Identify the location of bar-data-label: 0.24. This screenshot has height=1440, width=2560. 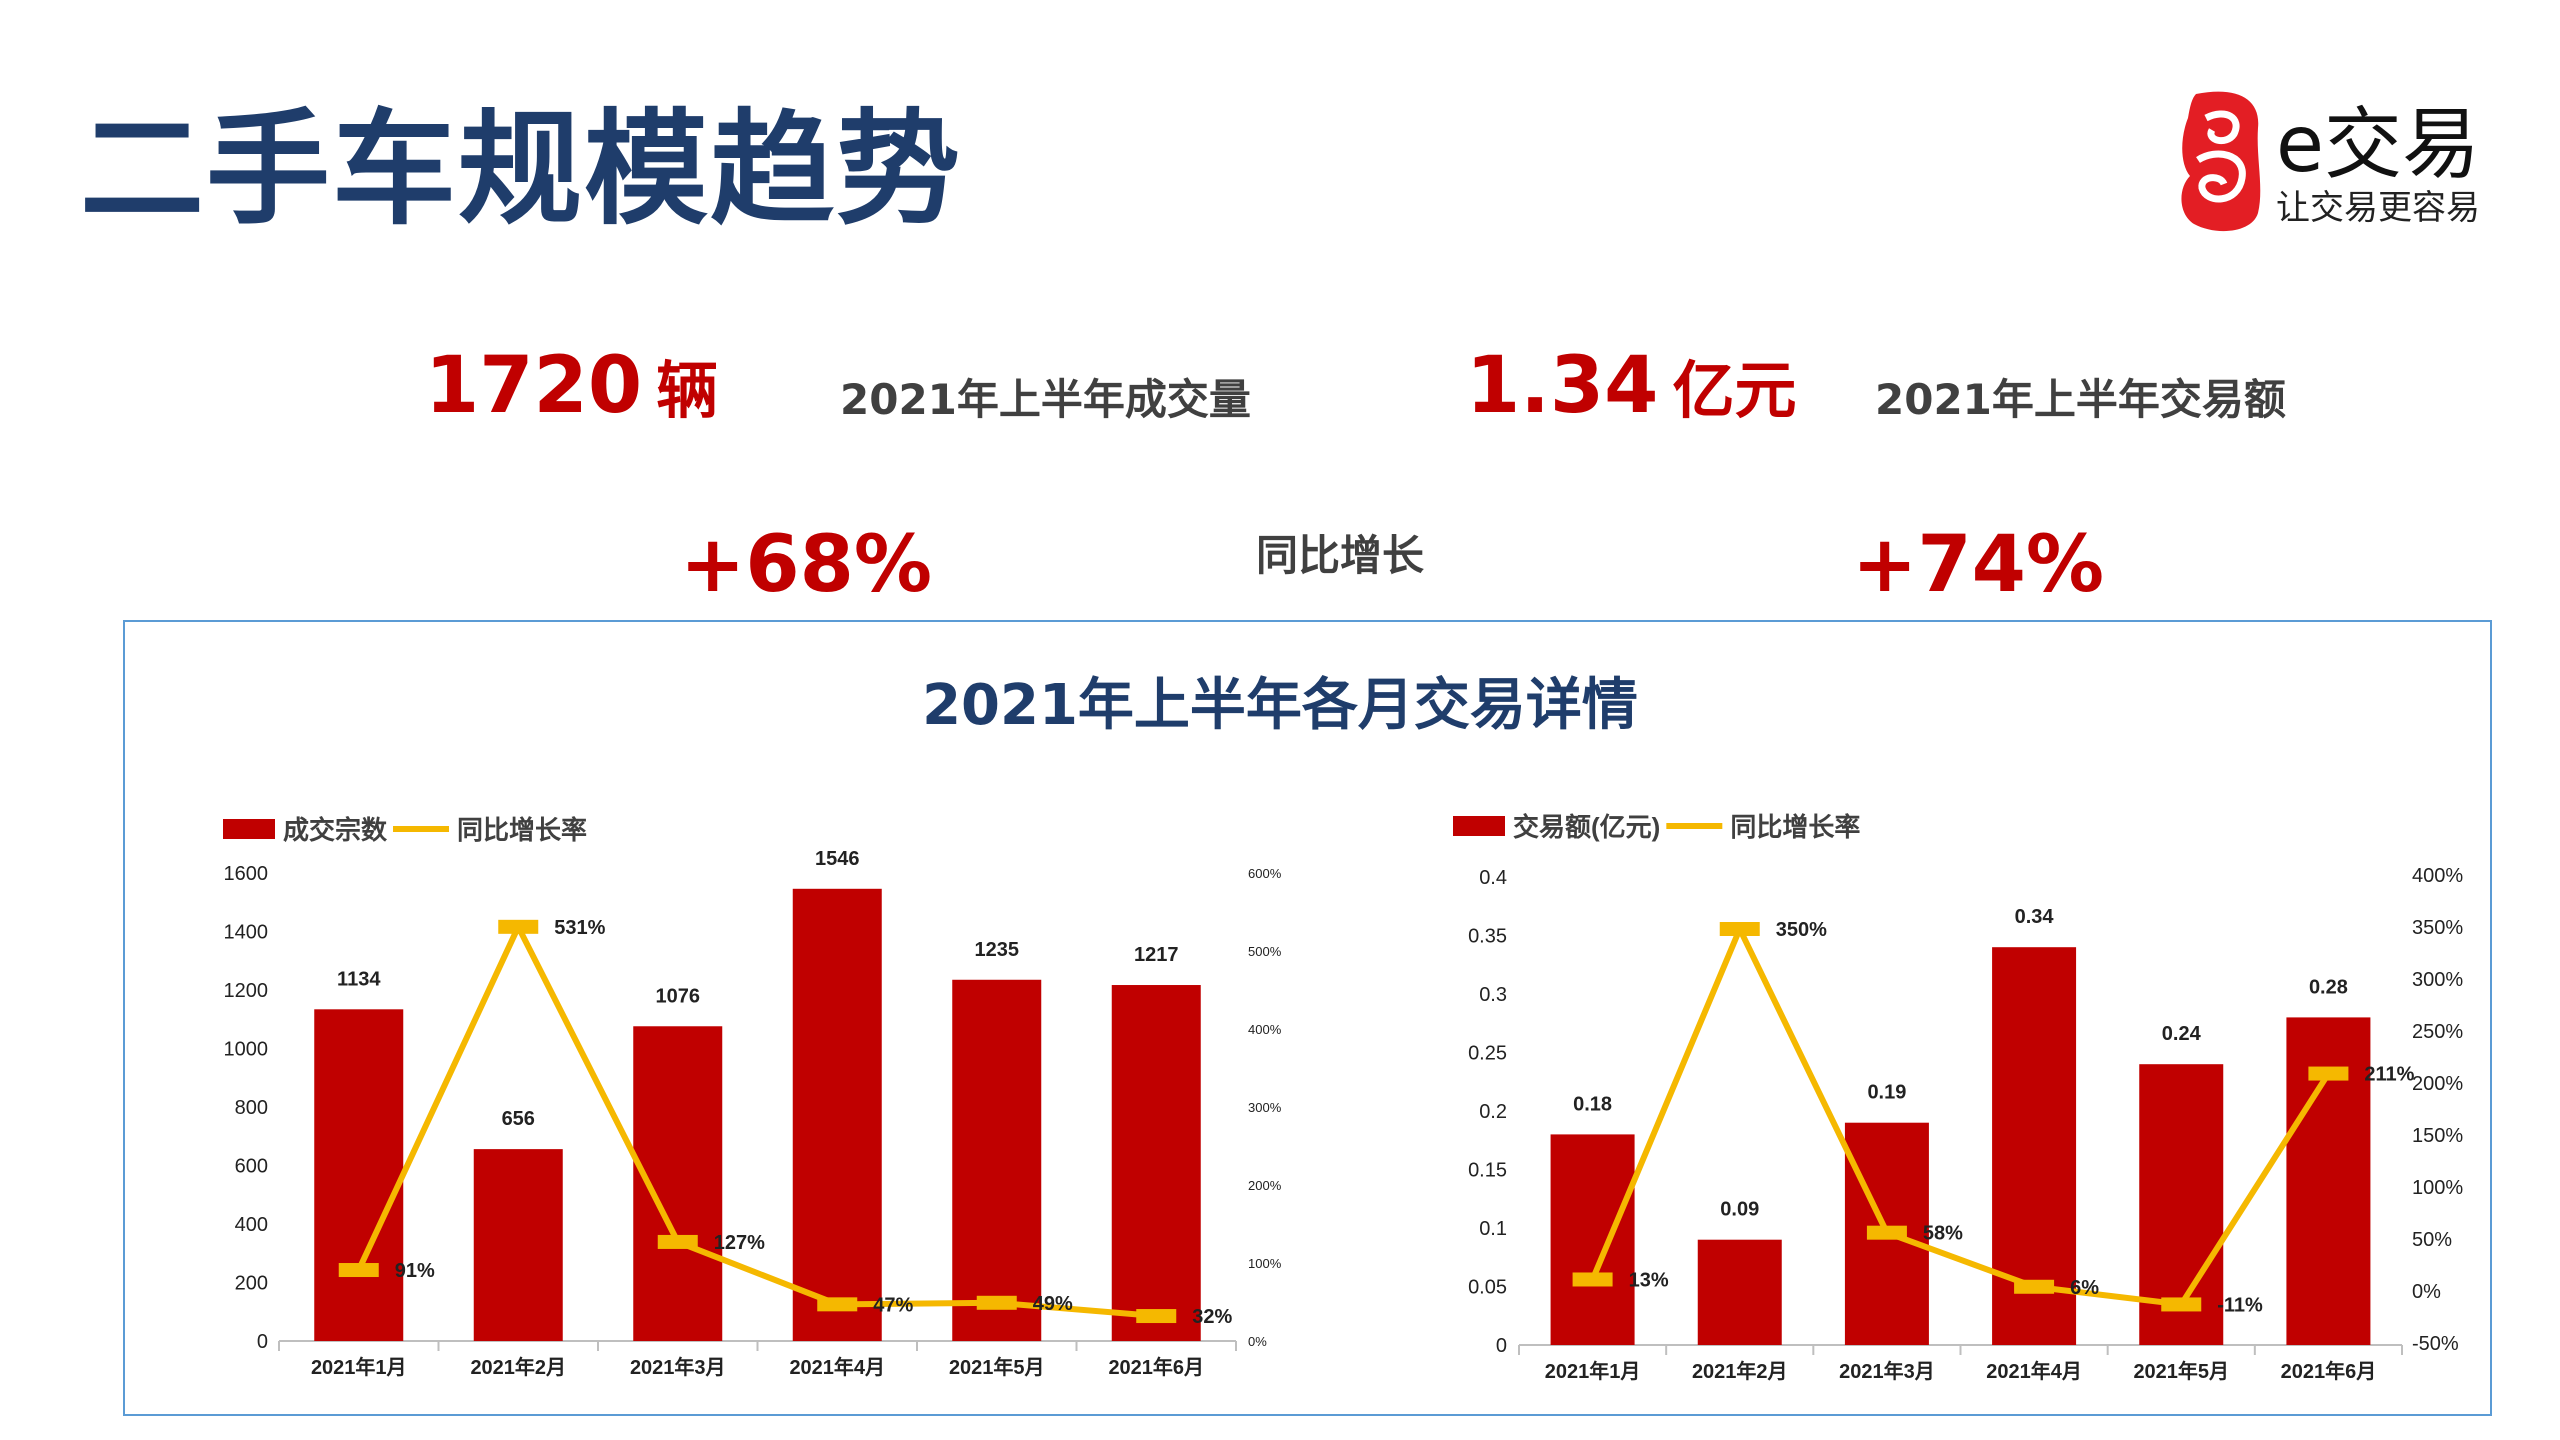
(2182, 1034).